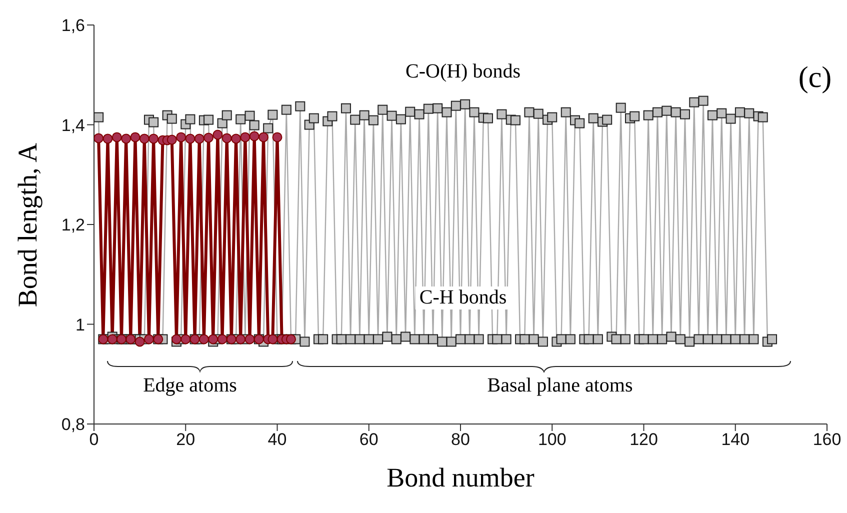 The height and width of the screenshot is (513, 847). Describe the element at coordinates (560, 386) in the screenshot. I see `annotation: Basal plane atoms` at that location.